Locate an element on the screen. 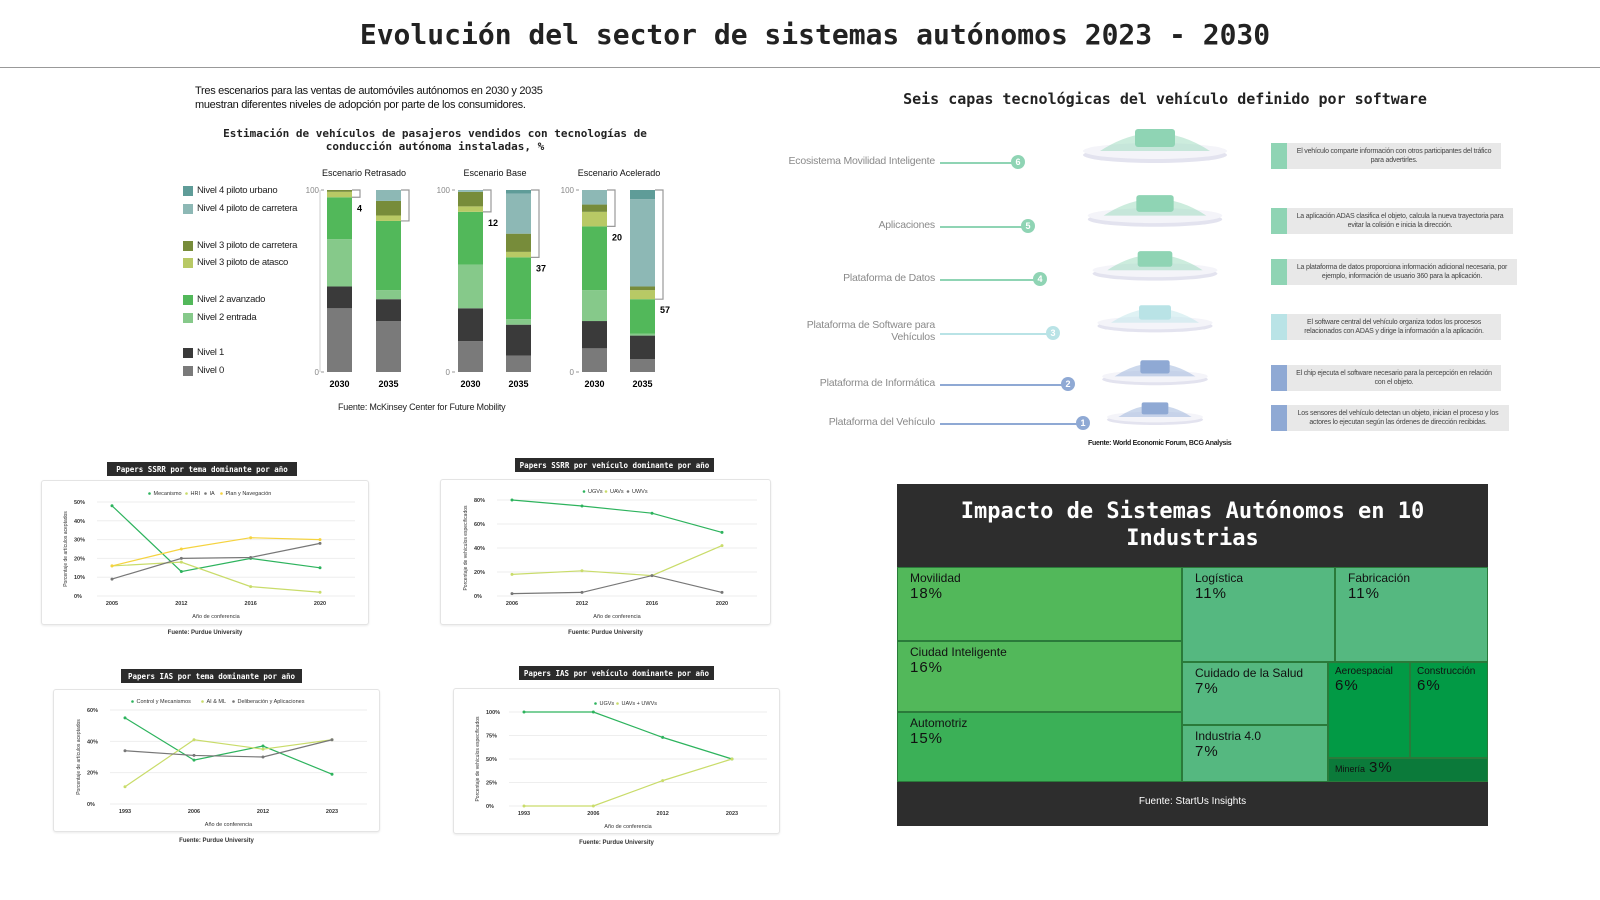 The width and height of the screenshot is (1600, 900). treemap-cell-name: Fabricación is located at coordinates (1379, 578).